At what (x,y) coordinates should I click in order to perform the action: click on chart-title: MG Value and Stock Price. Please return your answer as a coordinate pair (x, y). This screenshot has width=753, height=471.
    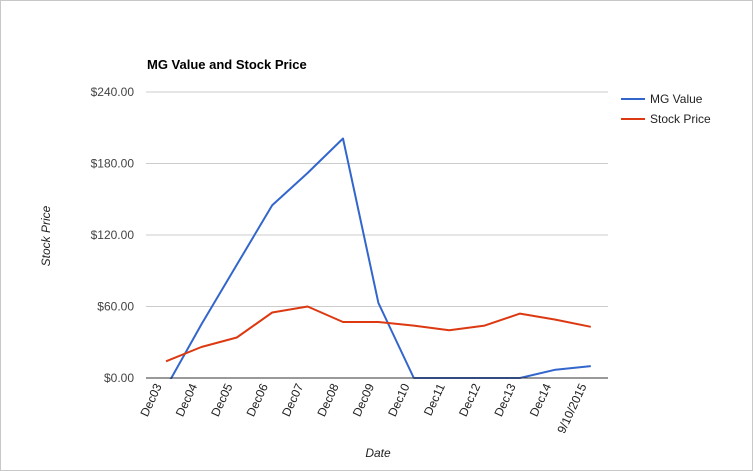
    Looking at the image, I should click on (227, 64).